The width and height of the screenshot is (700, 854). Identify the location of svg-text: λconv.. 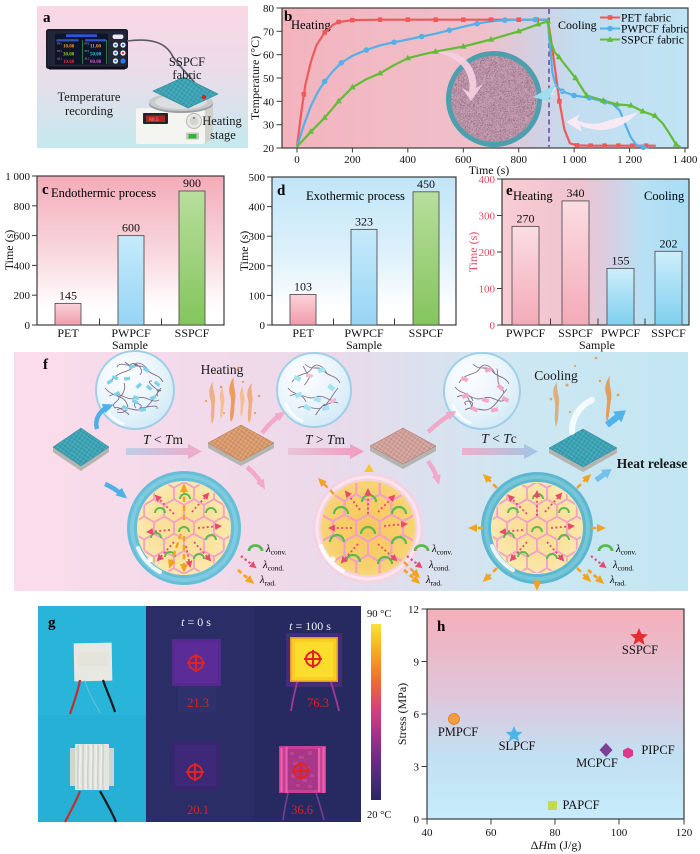
(276, 550).